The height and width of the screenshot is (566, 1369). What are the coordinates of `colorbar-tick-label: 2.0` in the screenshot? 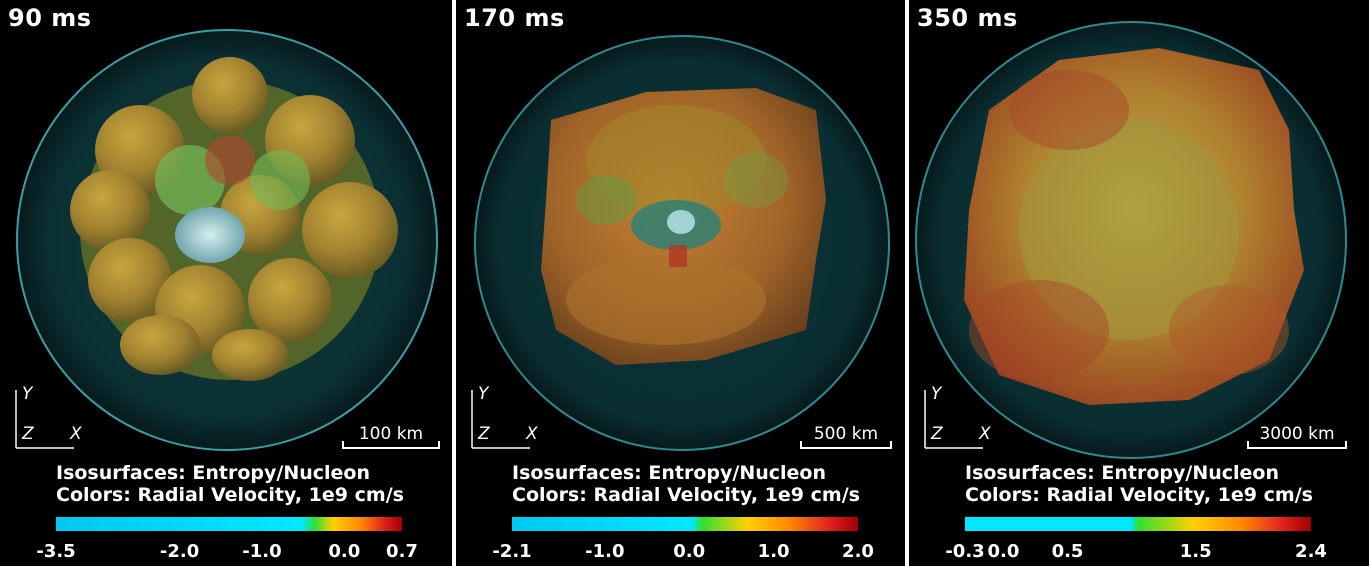 It's located at (858, 551).